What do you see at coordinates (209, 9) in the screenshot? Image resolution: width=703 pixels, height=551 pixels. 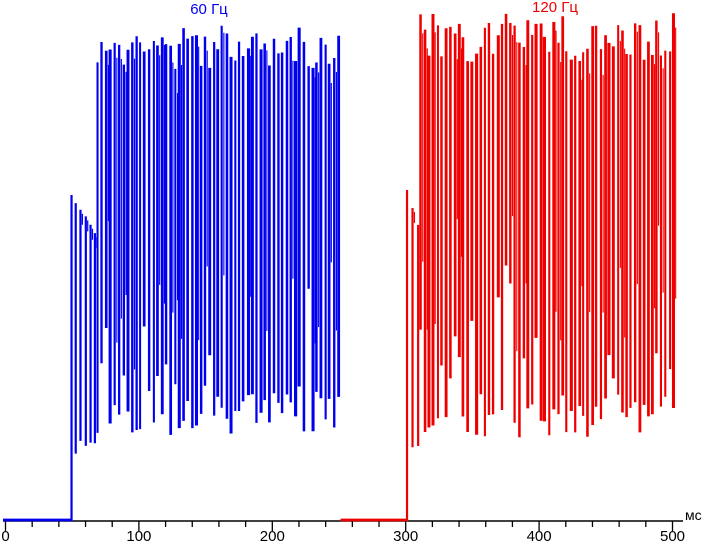 I see `series-label-60hz: 60 Гц` at bounding box center [209, 9].